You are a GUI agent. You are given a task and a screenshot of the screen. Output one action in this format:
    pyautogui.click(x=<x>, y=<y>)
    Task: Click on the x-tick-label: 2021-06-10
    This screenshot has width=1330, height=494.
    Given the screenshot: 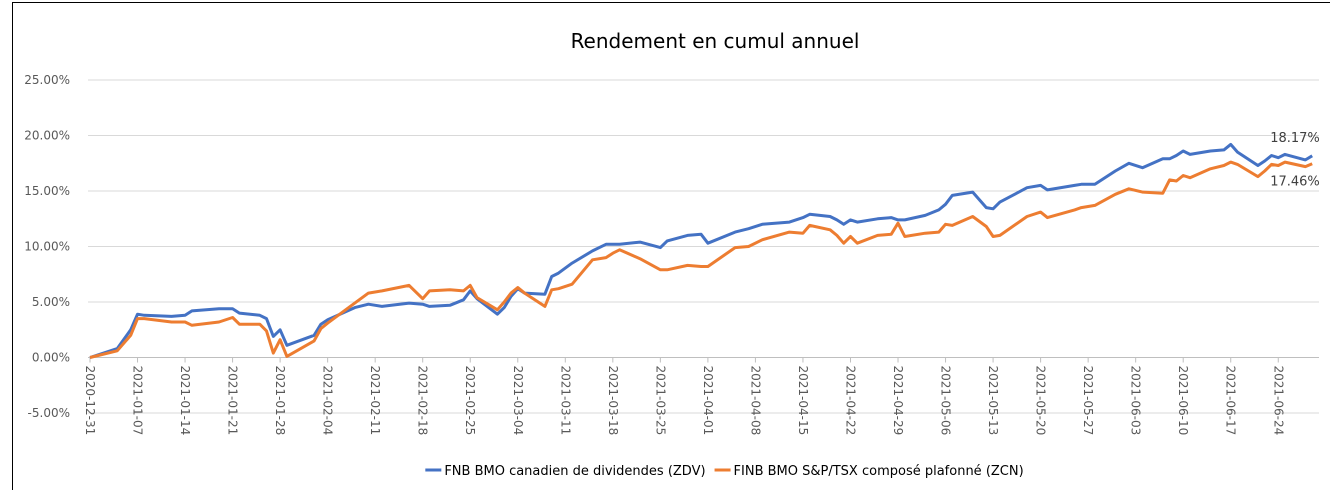 What is the action you would take?
    pyautogui.click(x=1183, y=401)
    